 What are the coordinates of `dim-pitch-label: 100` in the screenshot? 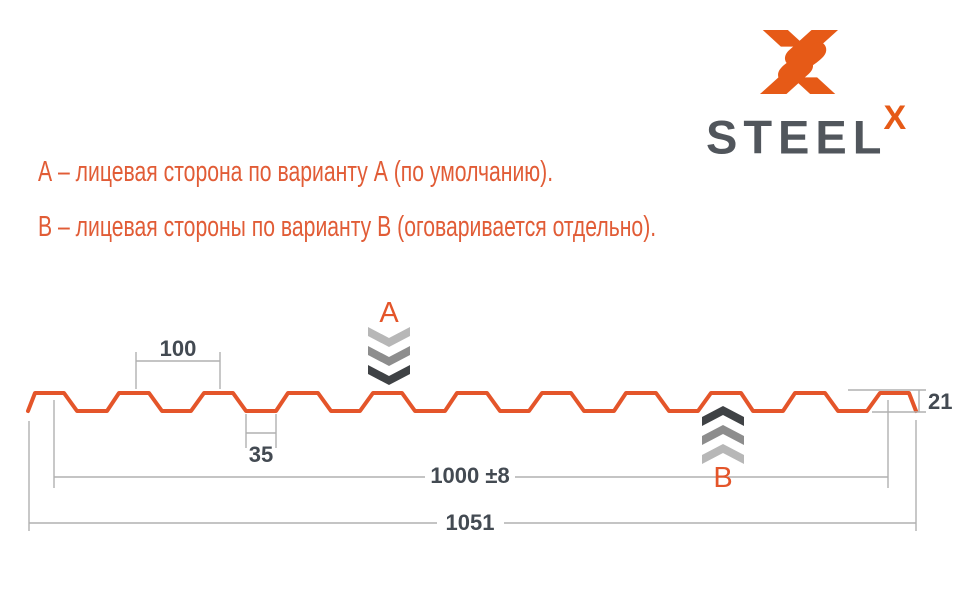 It's located at (178, 348).